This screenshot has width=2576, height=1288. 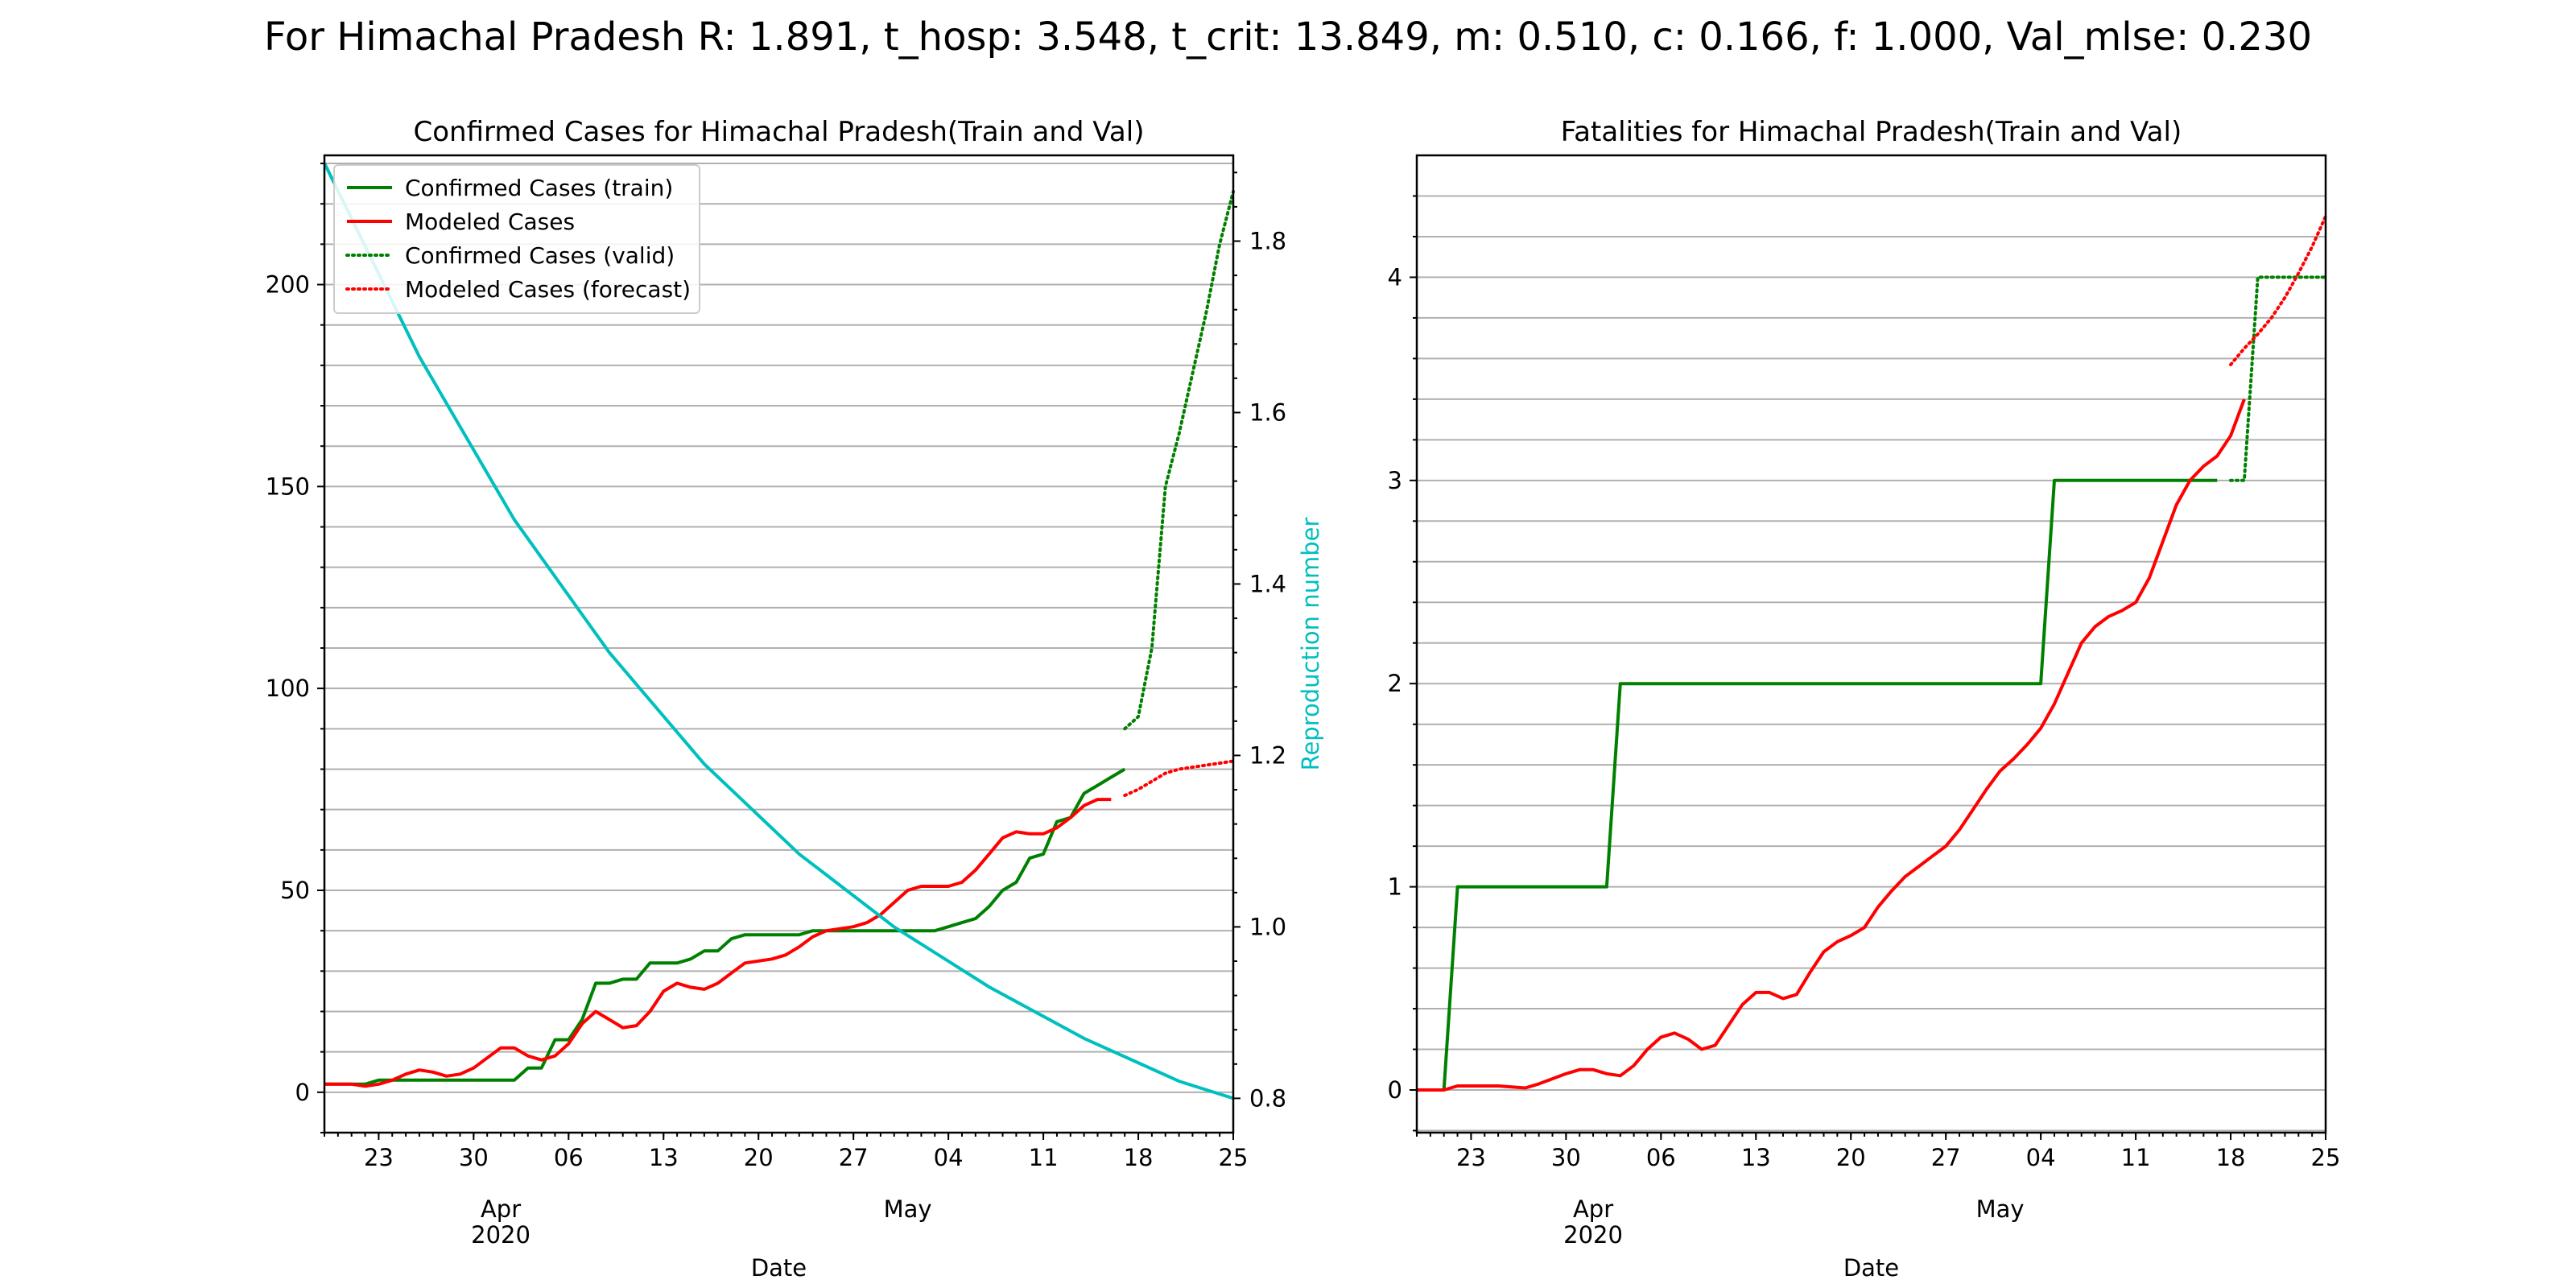 What do you see at coordinates (1179, 778) in the screenshot?
I see `modeled-cases-forecast-line` at bounding box center [1179, 778].